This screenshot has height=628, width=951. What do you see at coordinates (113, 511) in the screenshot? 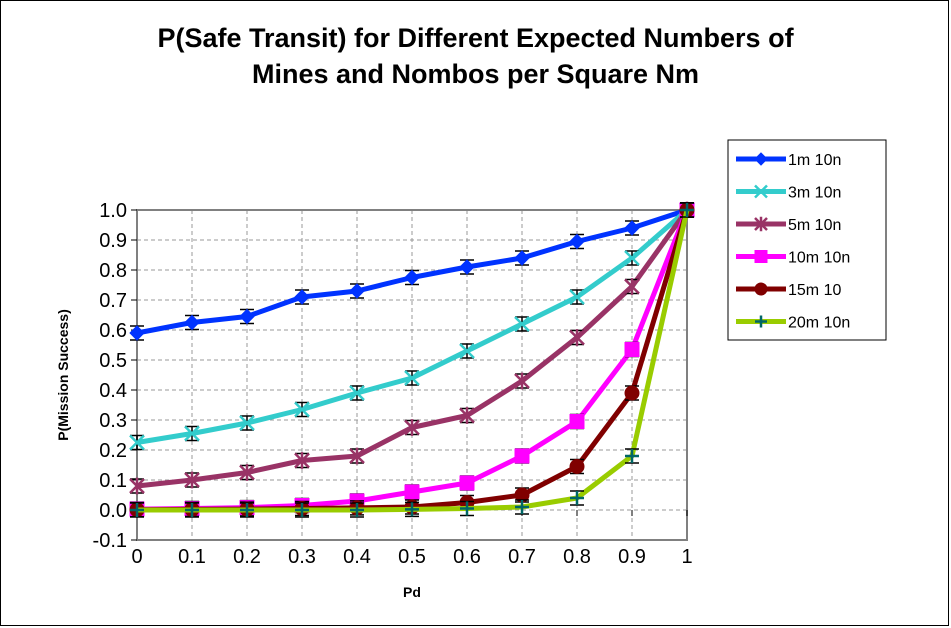
I see `y-tick-label: 0.0` at bounding box center [113, 511].